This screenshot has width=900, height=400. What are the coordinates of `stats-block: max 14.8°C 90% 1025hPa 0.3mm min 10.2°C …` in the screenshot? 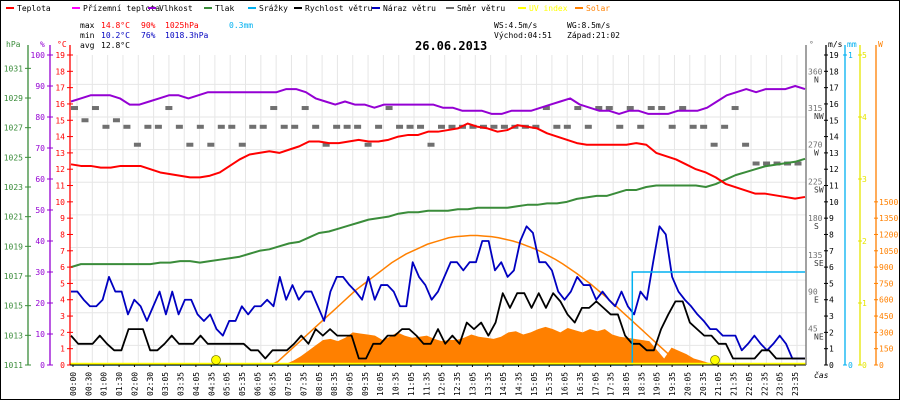 It's located at (350, 35).